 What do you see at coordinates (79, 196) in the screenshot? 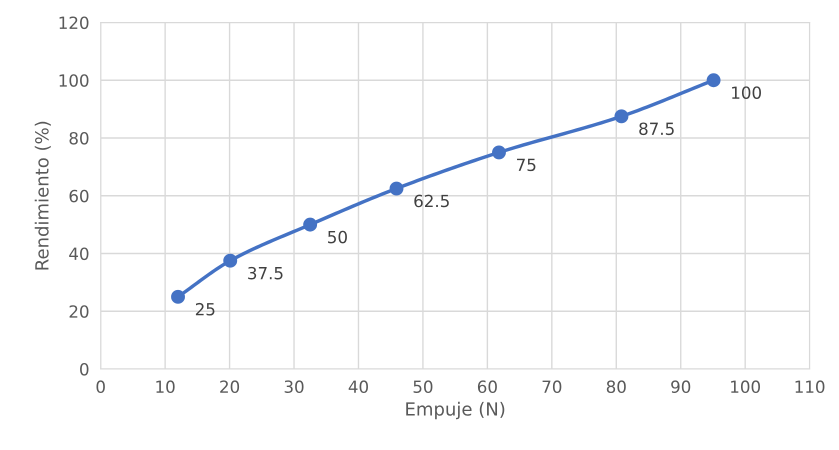
I see `y-tick-label: 60` at bounding box center [79, 196].